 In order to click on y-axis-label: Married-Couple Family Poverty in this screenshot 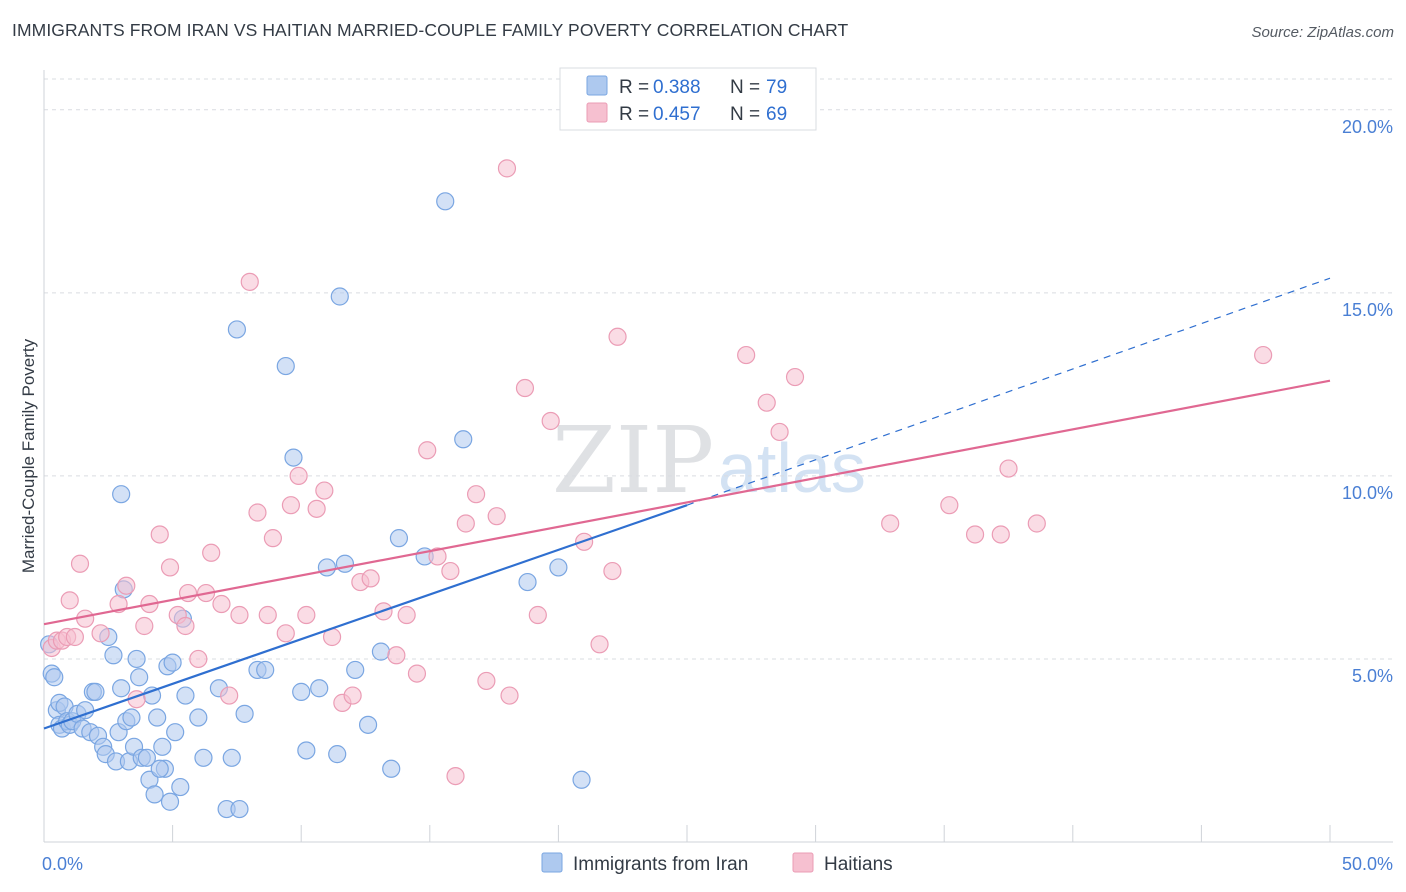, I will do `click(28, 455)`.